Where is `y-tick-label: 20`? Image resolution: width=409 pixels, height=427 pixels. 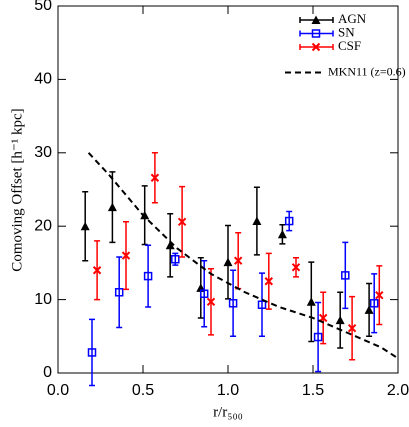 y-tick-label: 20 is located at coordinates (43, 225).